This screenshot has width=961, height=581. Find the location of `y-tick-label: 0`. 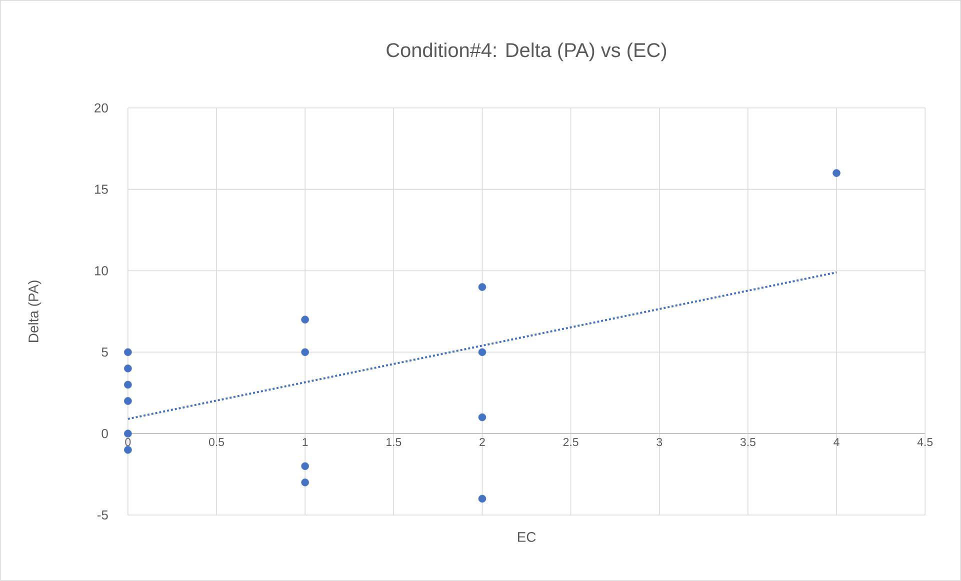

y-tick-label: 0 is located at coordinates (105, 433).